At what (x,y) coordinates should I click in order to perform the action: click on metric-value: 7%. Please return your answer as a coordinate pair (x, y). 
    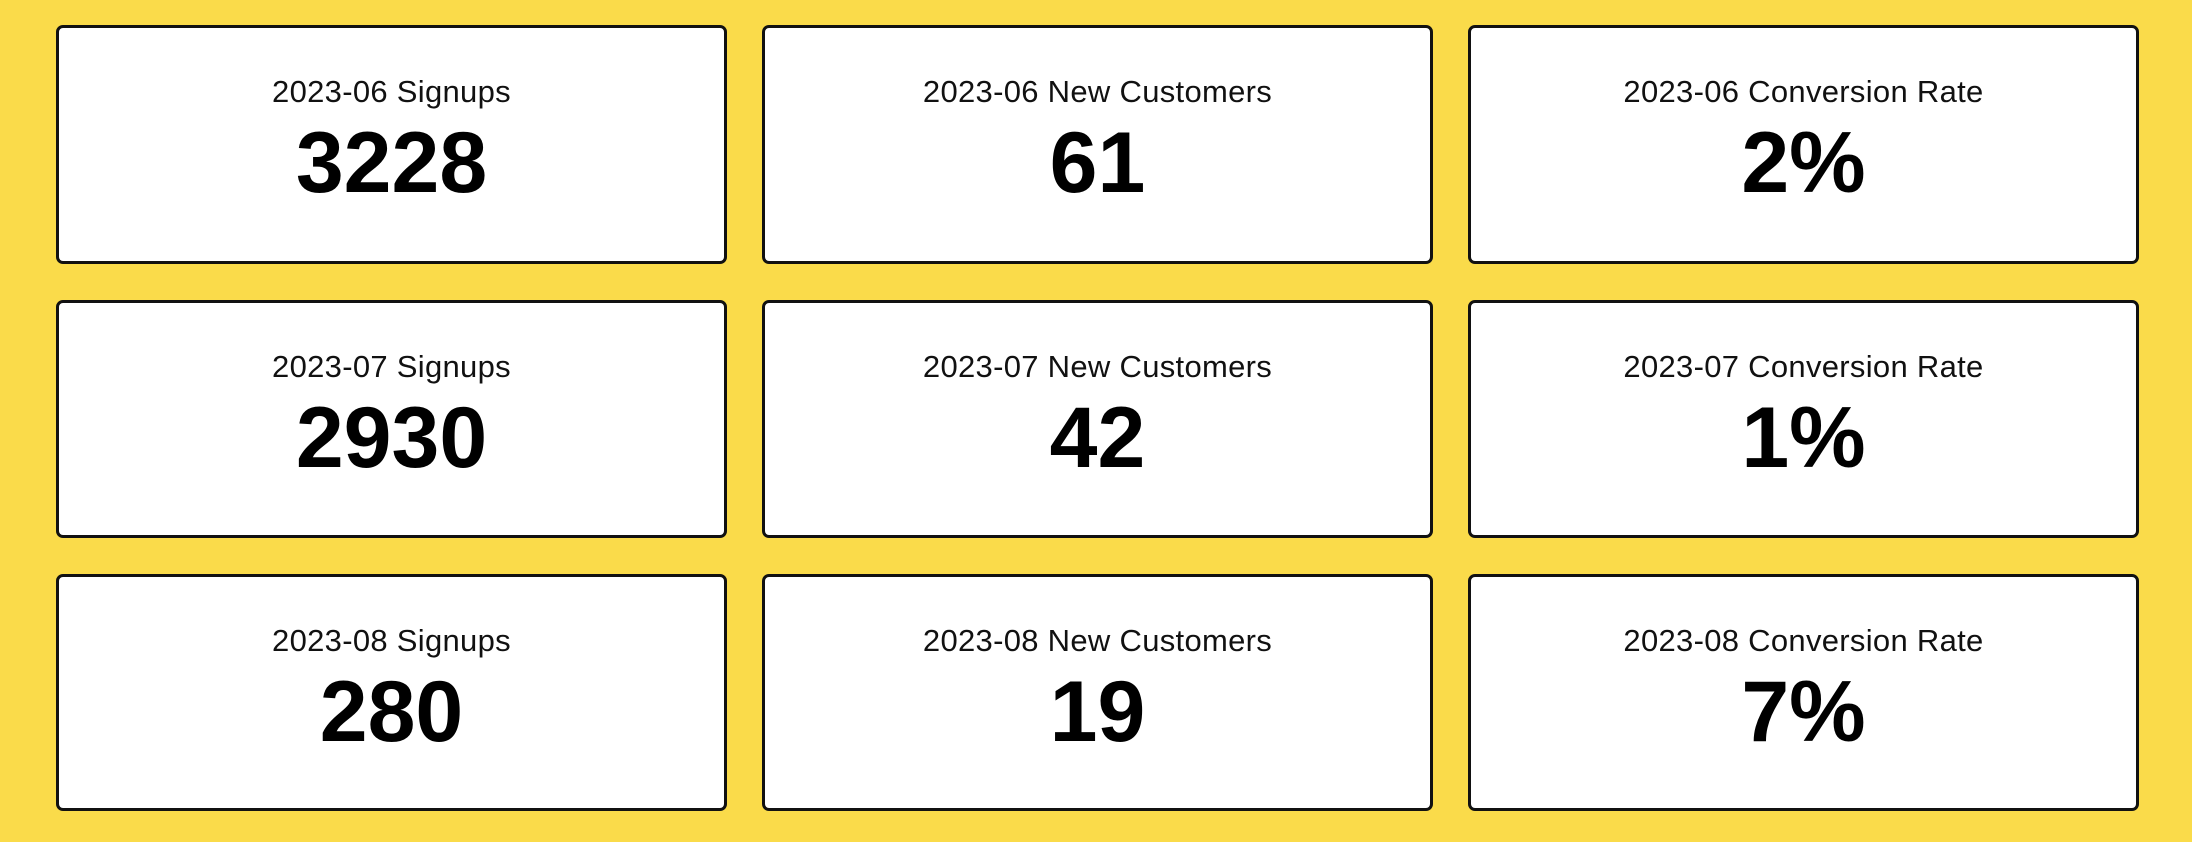
    Looking at the image, I should click on (1803, 712).